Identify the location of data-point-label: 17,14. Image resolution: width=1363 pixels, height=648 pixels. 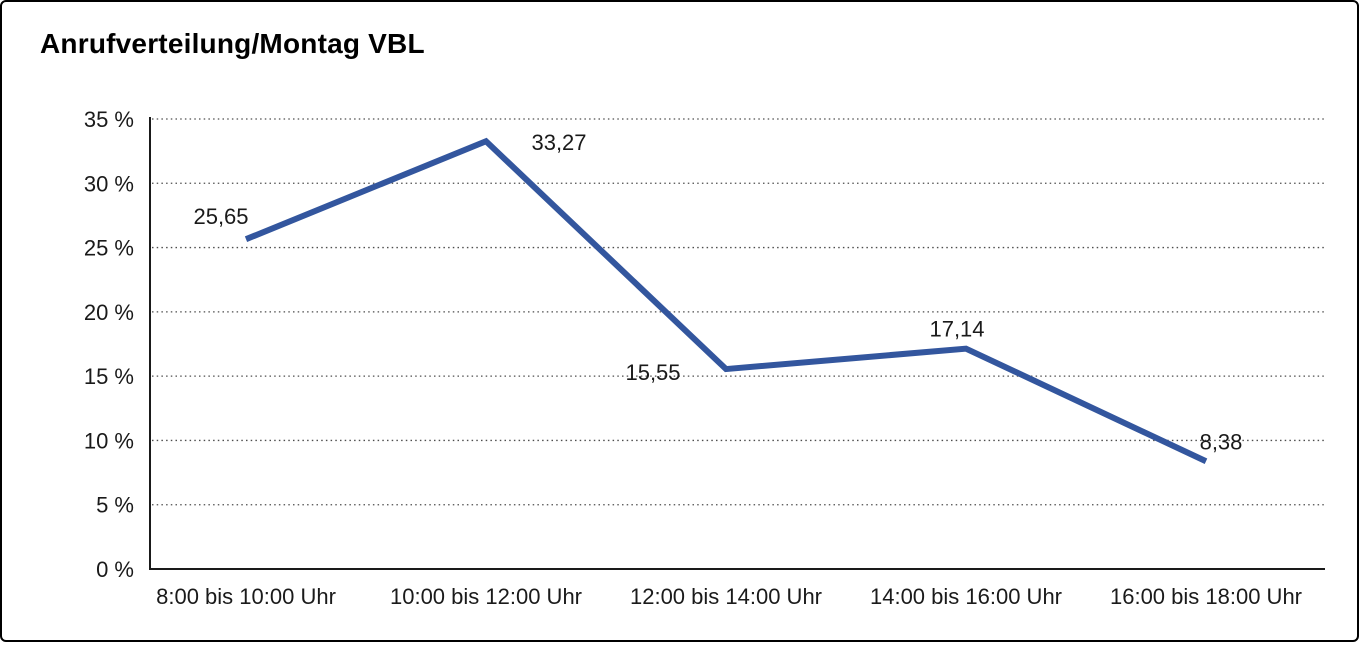
(956, 329).